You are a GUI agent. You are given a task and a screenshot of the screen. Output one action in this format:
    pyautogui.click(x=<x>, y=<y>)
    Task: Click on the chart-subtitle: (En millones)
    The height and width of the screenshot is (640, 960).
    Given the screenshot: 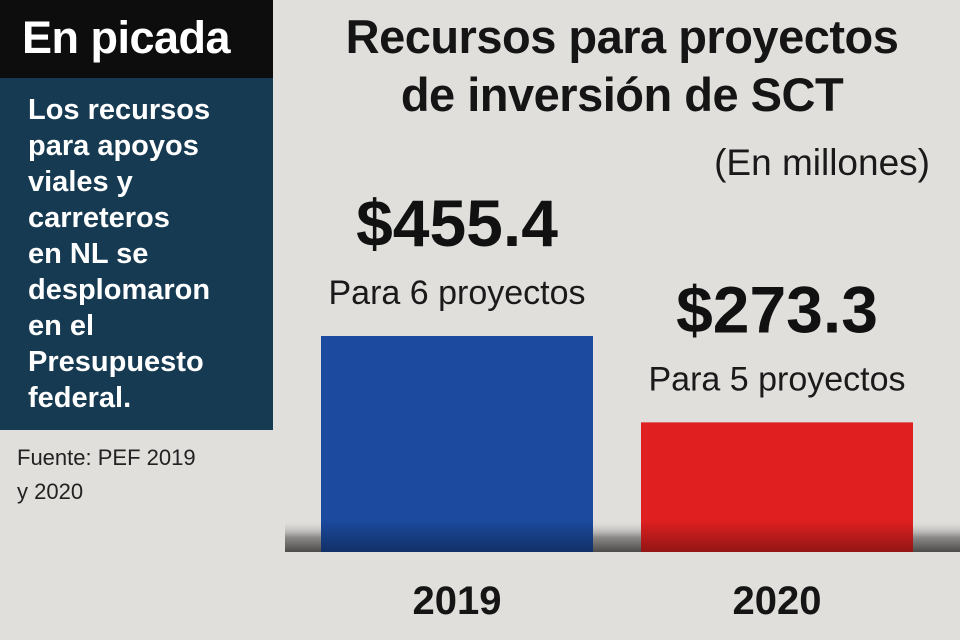 What is the action you would take?
    pyautogui.click(x=822, y=162)
    